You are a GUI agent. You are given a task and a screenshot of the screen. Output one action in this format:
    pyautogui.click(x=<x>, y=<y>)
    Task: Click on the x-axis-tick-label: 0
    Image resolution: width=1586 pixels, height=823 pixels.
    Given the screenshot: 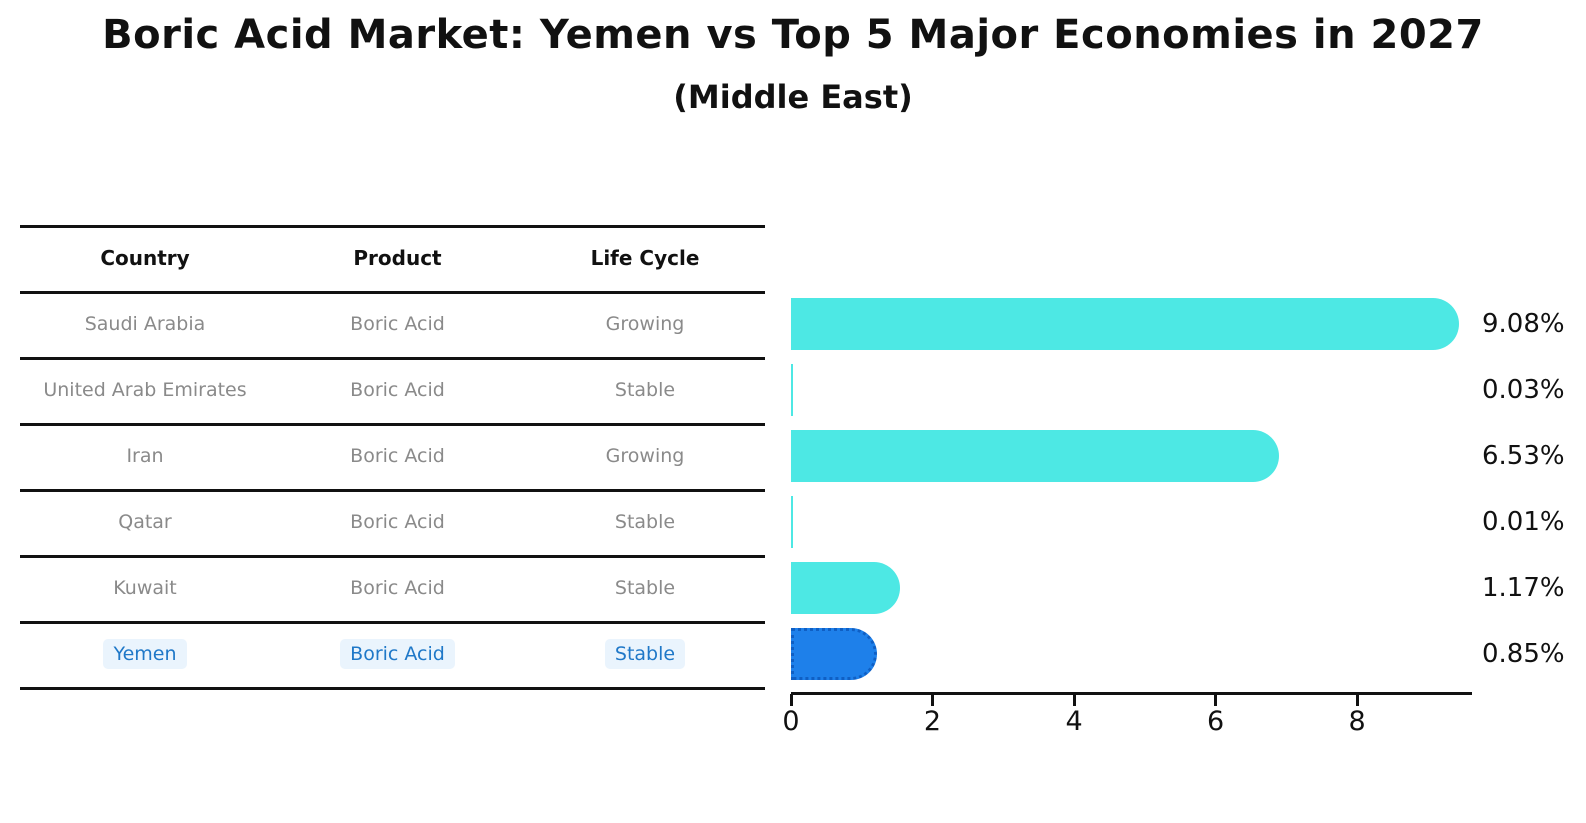 What is the action you would take?
    pyautogui.click(x=791, y=721)
    